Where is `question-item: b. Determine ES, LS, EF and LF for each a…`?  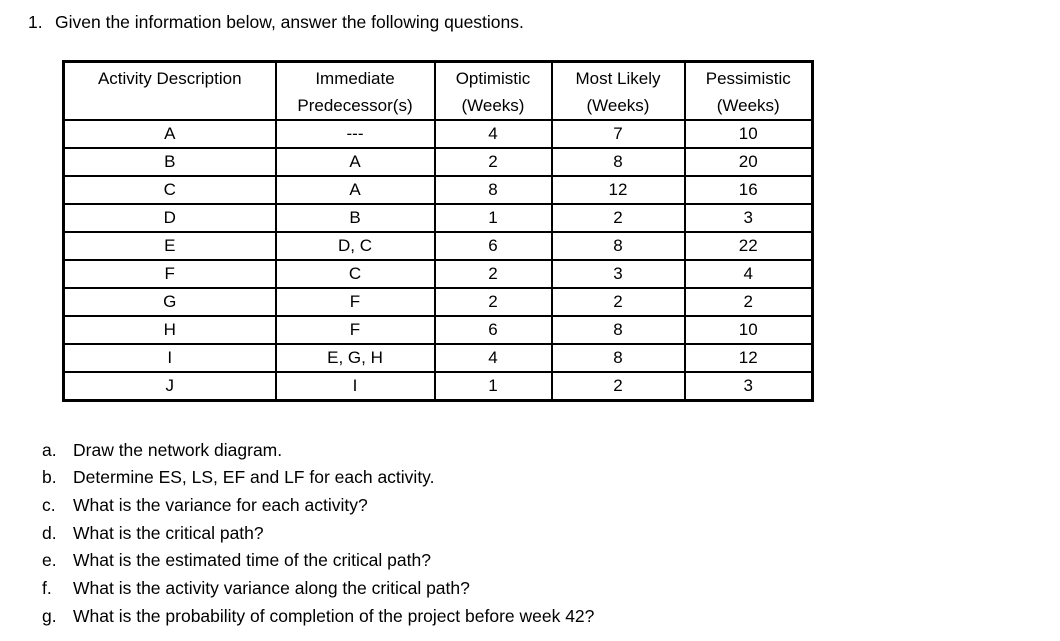 question-item: b. Determine ES, LS, EF and LF for each a… is located at coordinates (551, 478).